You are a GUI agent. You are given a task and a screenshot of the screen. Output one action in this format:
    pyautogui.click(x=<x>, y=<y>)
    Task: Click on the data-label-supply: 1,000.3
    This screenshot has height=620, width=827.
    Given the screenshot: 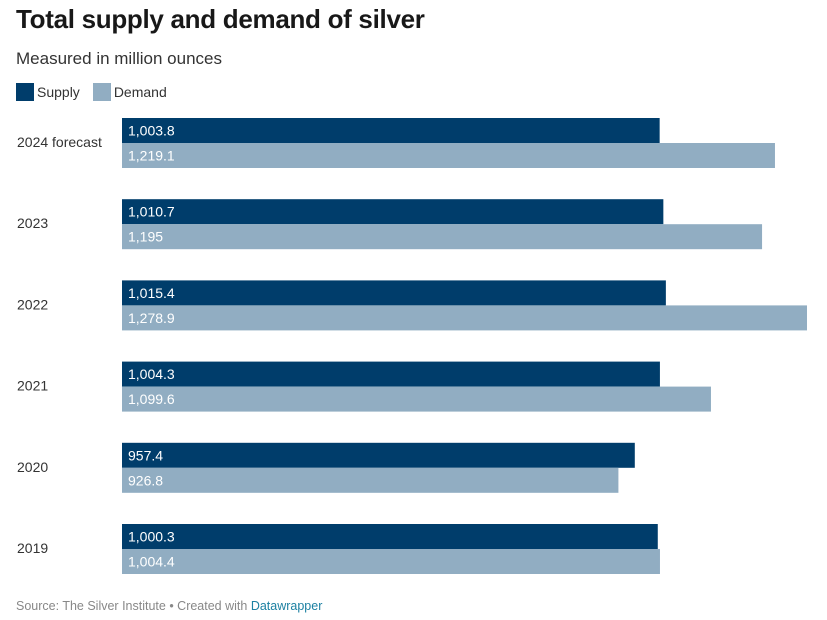 What is the action you would take?
    pyautogui.click(x=151, y=537)
    